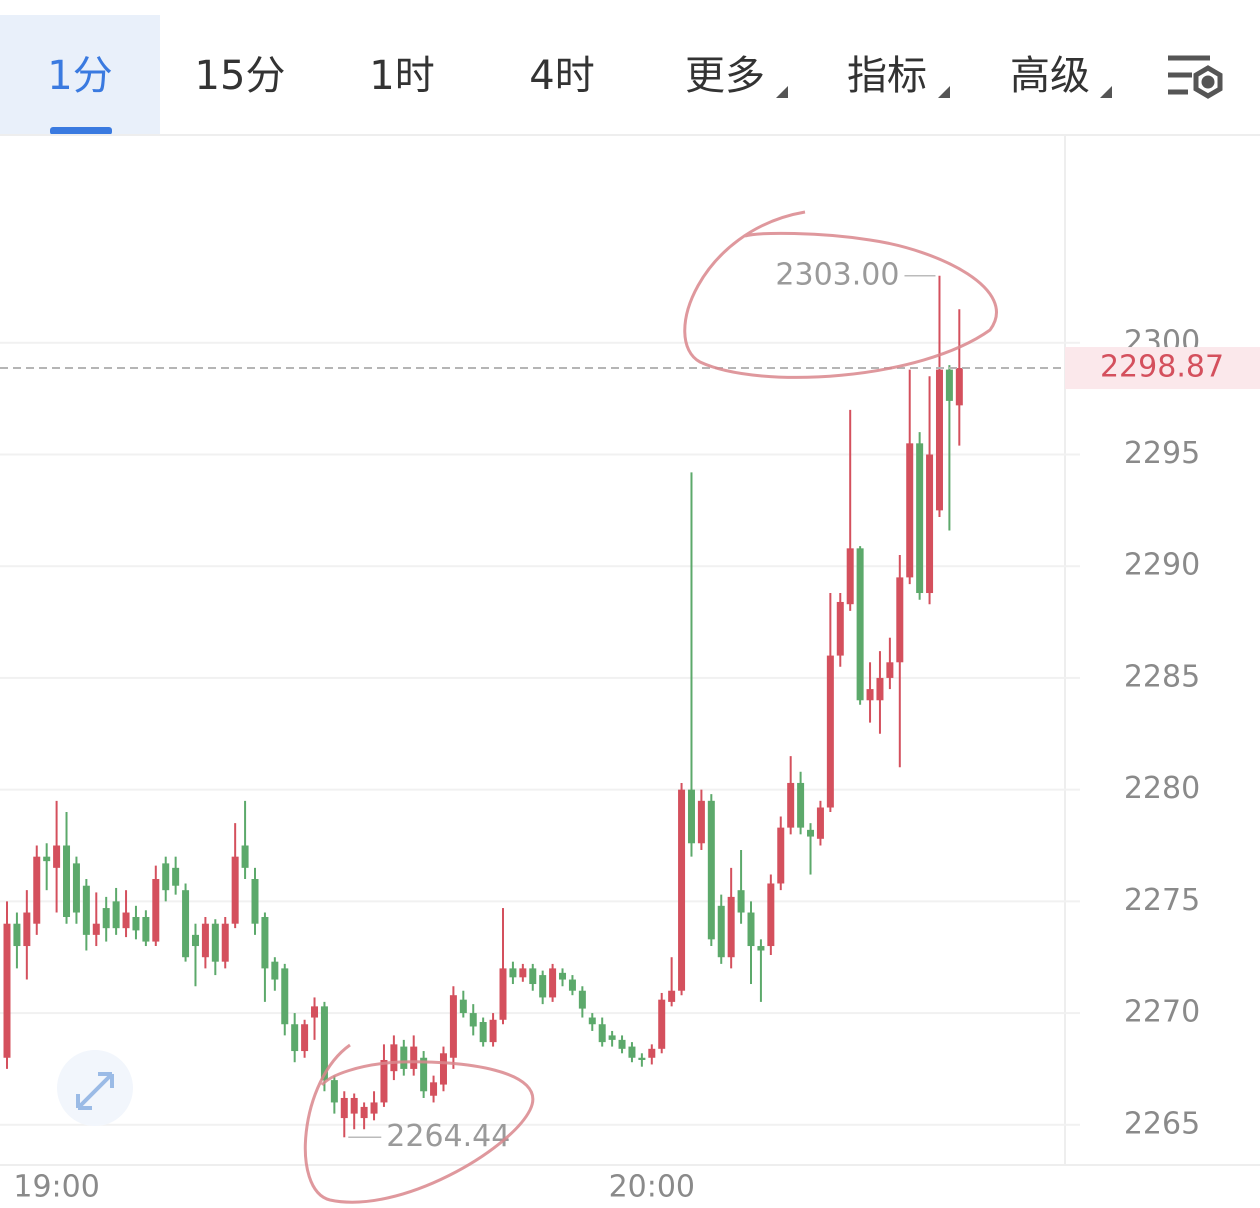 The image size is (1260, 1208). What do you see at coordinates (95, 1088) in the screenshot?
I see `expand-button` at bounding box center [95, 1088].